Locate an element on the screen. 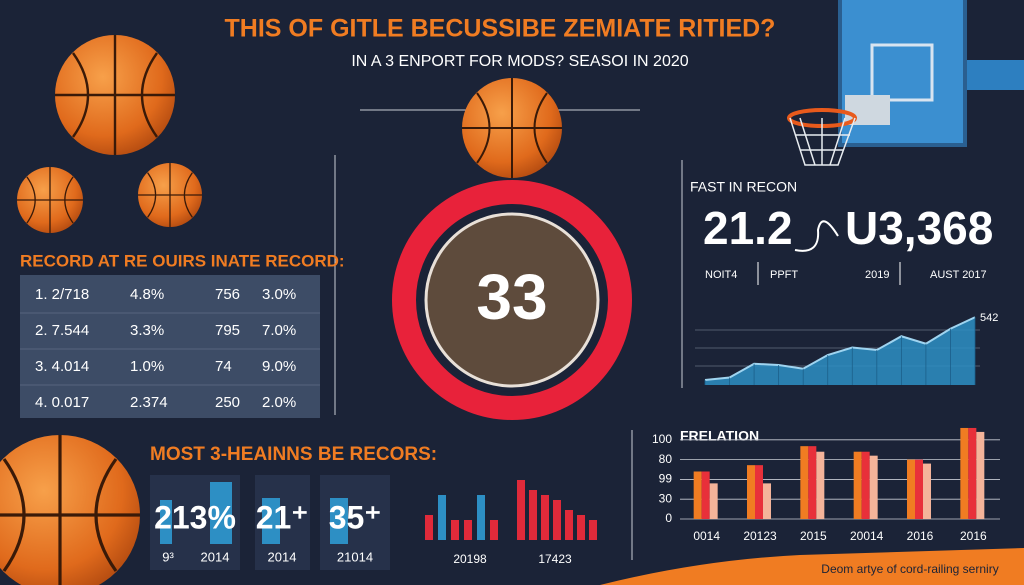 The width and height of the screenshot is (1024, 585). fast-label: NOIT4 is located at coordinates (721, 275).